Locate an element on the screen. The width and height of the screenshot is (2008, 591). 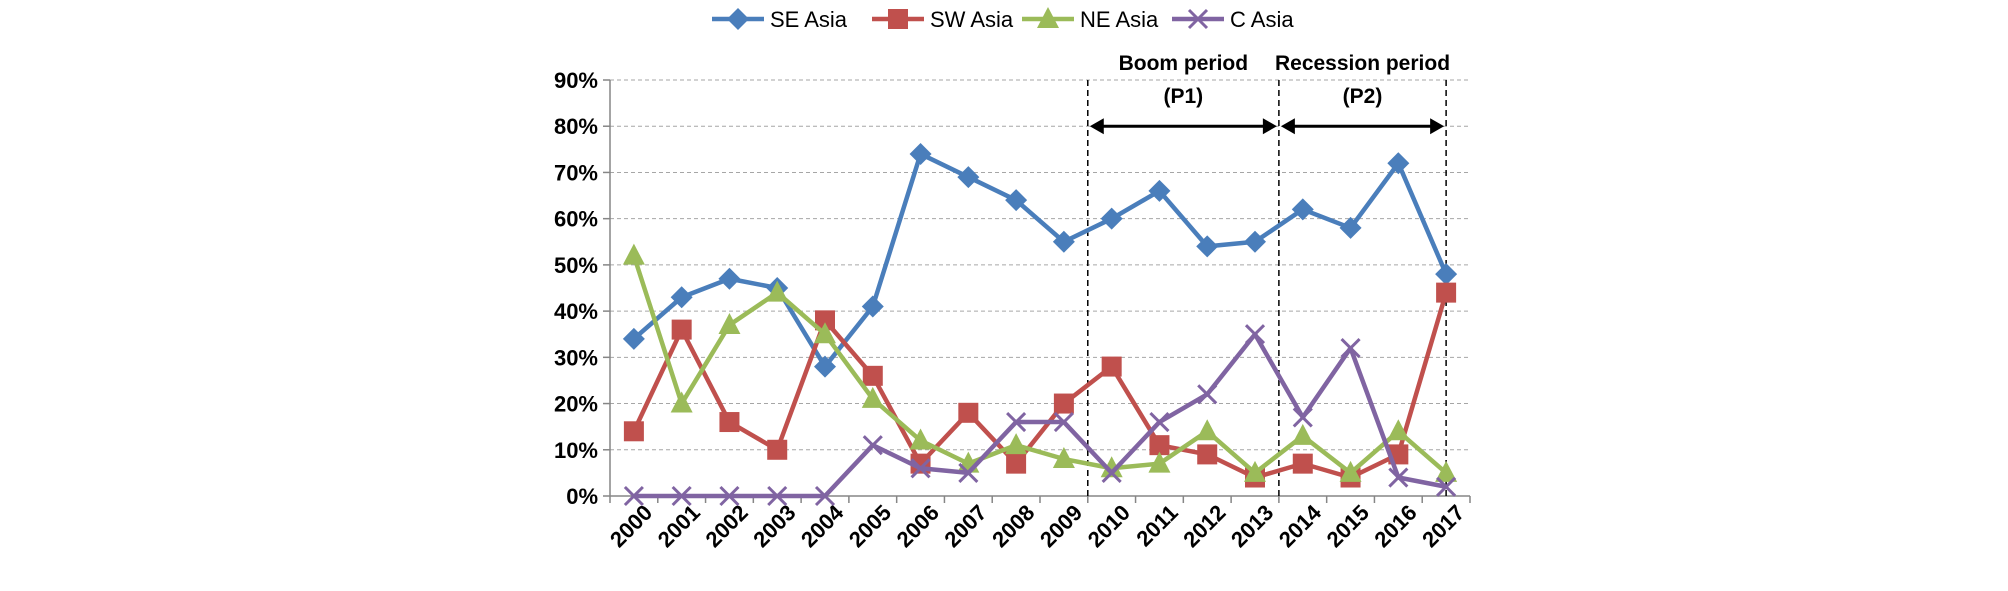
series-sw-asia is located at coordinates (1040, 385).